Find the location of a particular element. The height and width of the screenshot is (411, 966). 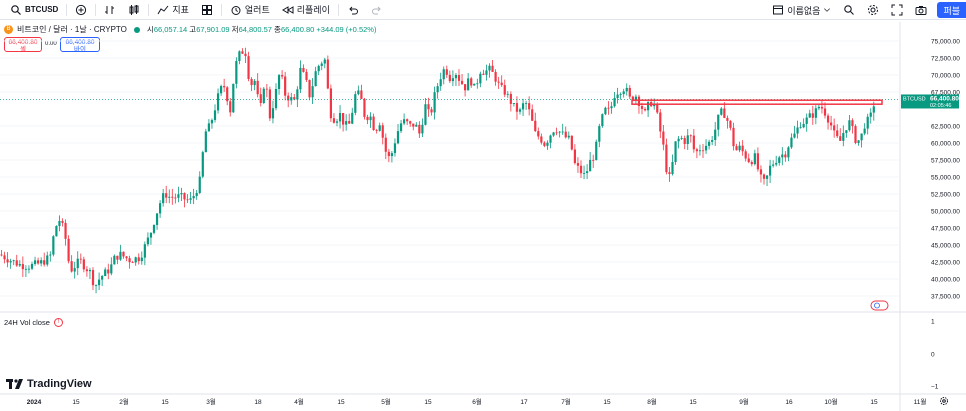

volume-tick-label: 0 is located at coordinates (933, 355).